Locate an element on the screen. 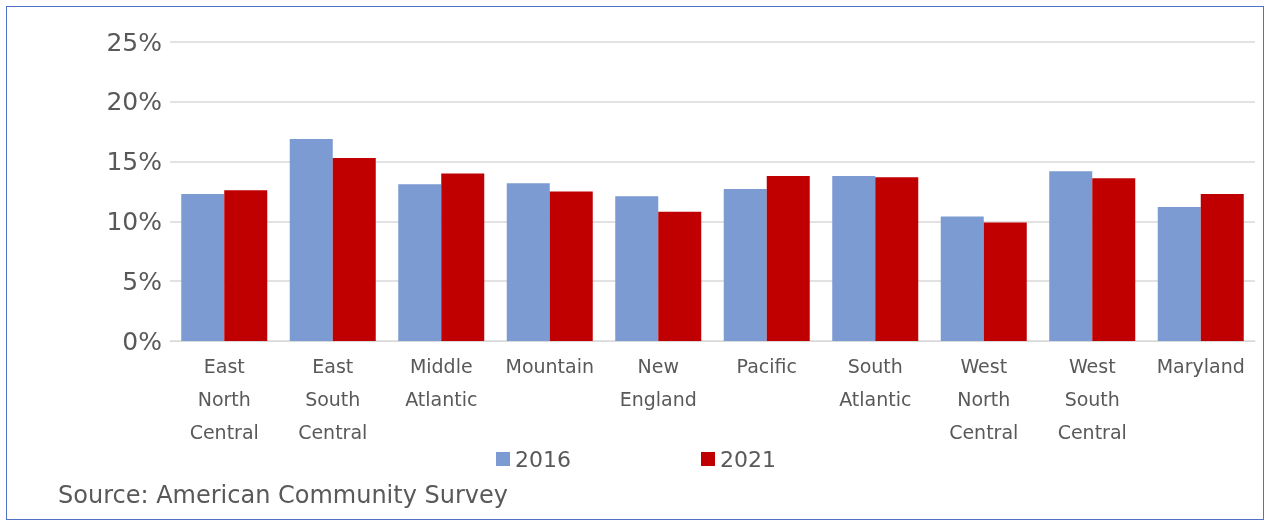  x-tick-label: West South Central is located at coordinates (1092, 398).